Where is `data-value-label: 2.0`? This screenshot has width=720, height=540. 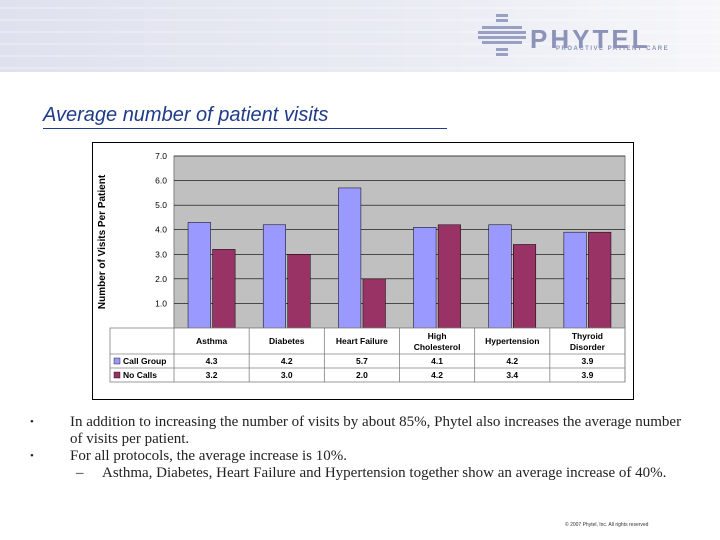 data-value-label: 2.0 is located at coordinates (362, 375).